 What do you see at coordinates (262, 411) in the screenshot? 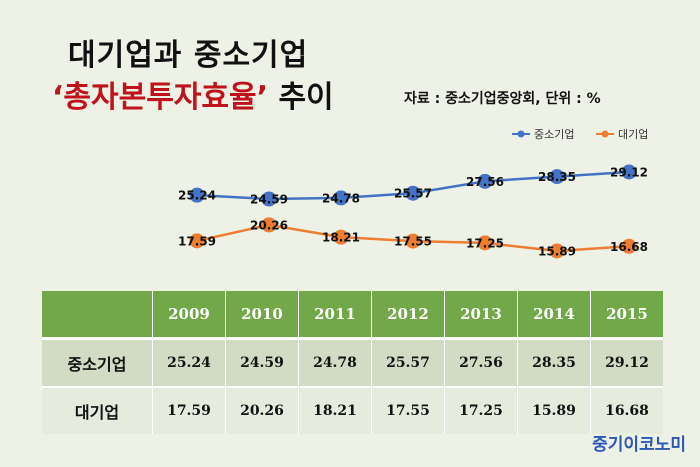
I see `table-cell: 20.26` at bounding box center [262, 411].